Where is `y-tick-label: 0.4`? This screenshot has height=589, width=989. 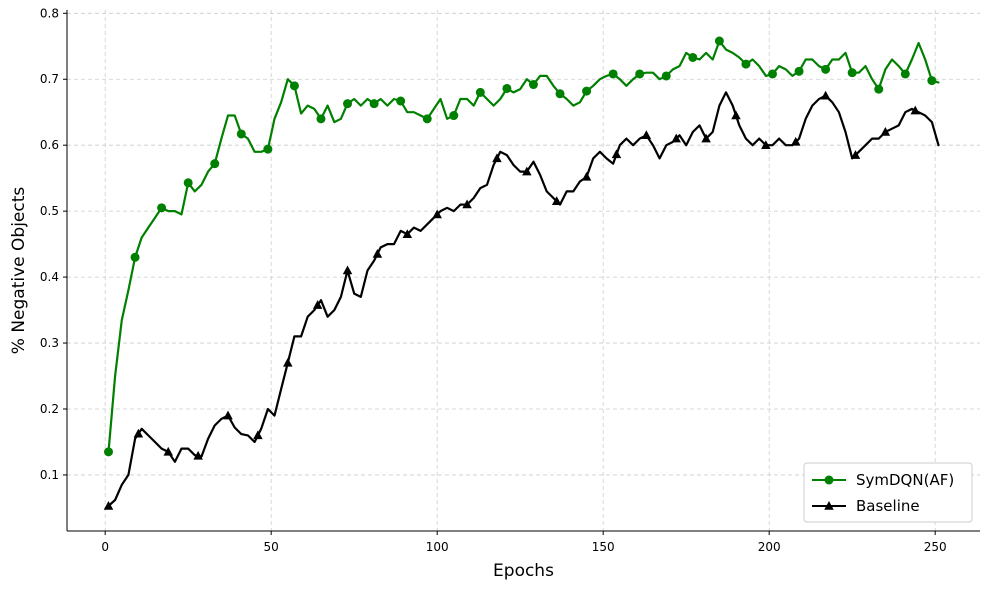 y-tick-label: 0.4 is located at coordinates (49, 277).